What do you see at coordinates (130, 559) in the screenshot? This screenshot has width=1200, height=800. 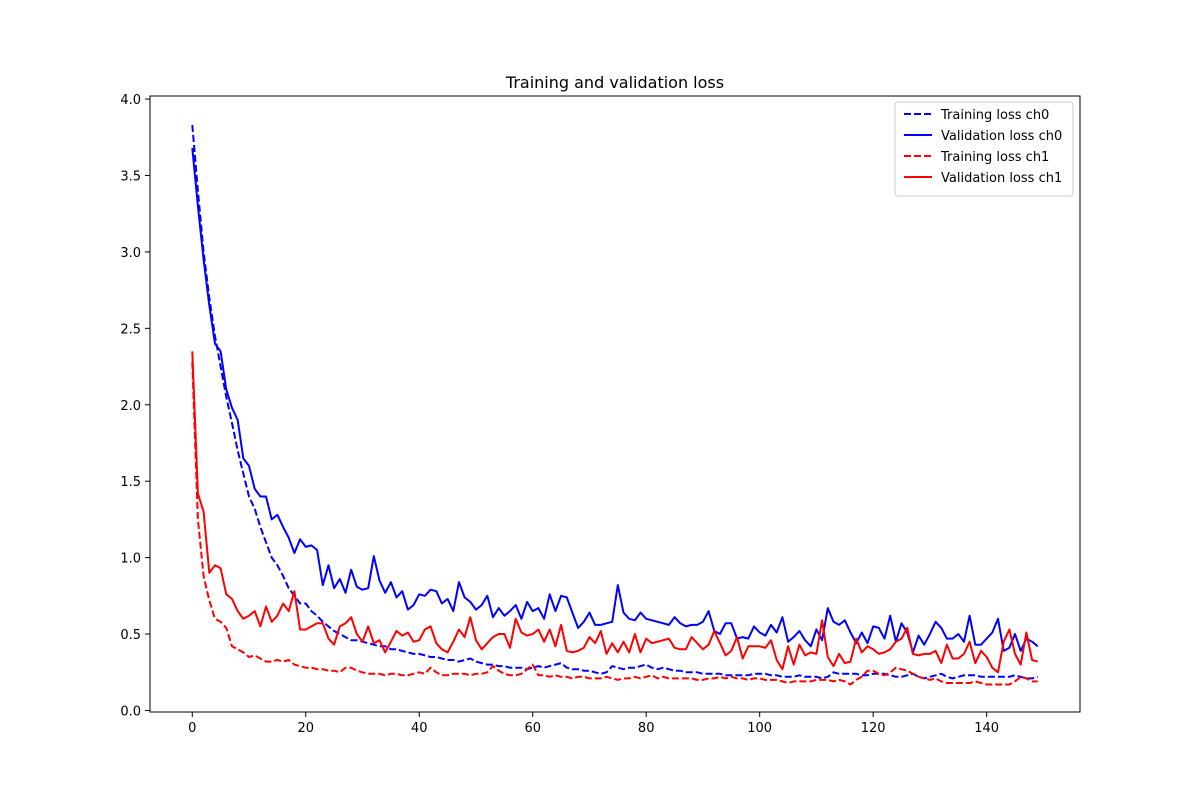 I see `y-tick-label: 1.0` at bounding box center [130, 559].